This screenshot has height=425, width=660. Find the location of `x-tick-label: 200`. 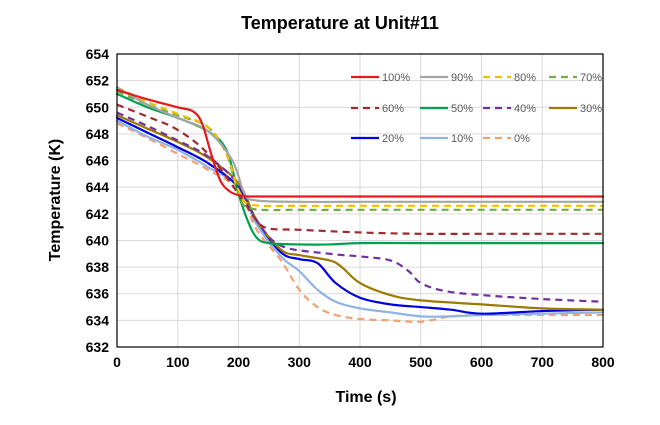

x-tick-label: 200 is located at coordinates (239, 362).